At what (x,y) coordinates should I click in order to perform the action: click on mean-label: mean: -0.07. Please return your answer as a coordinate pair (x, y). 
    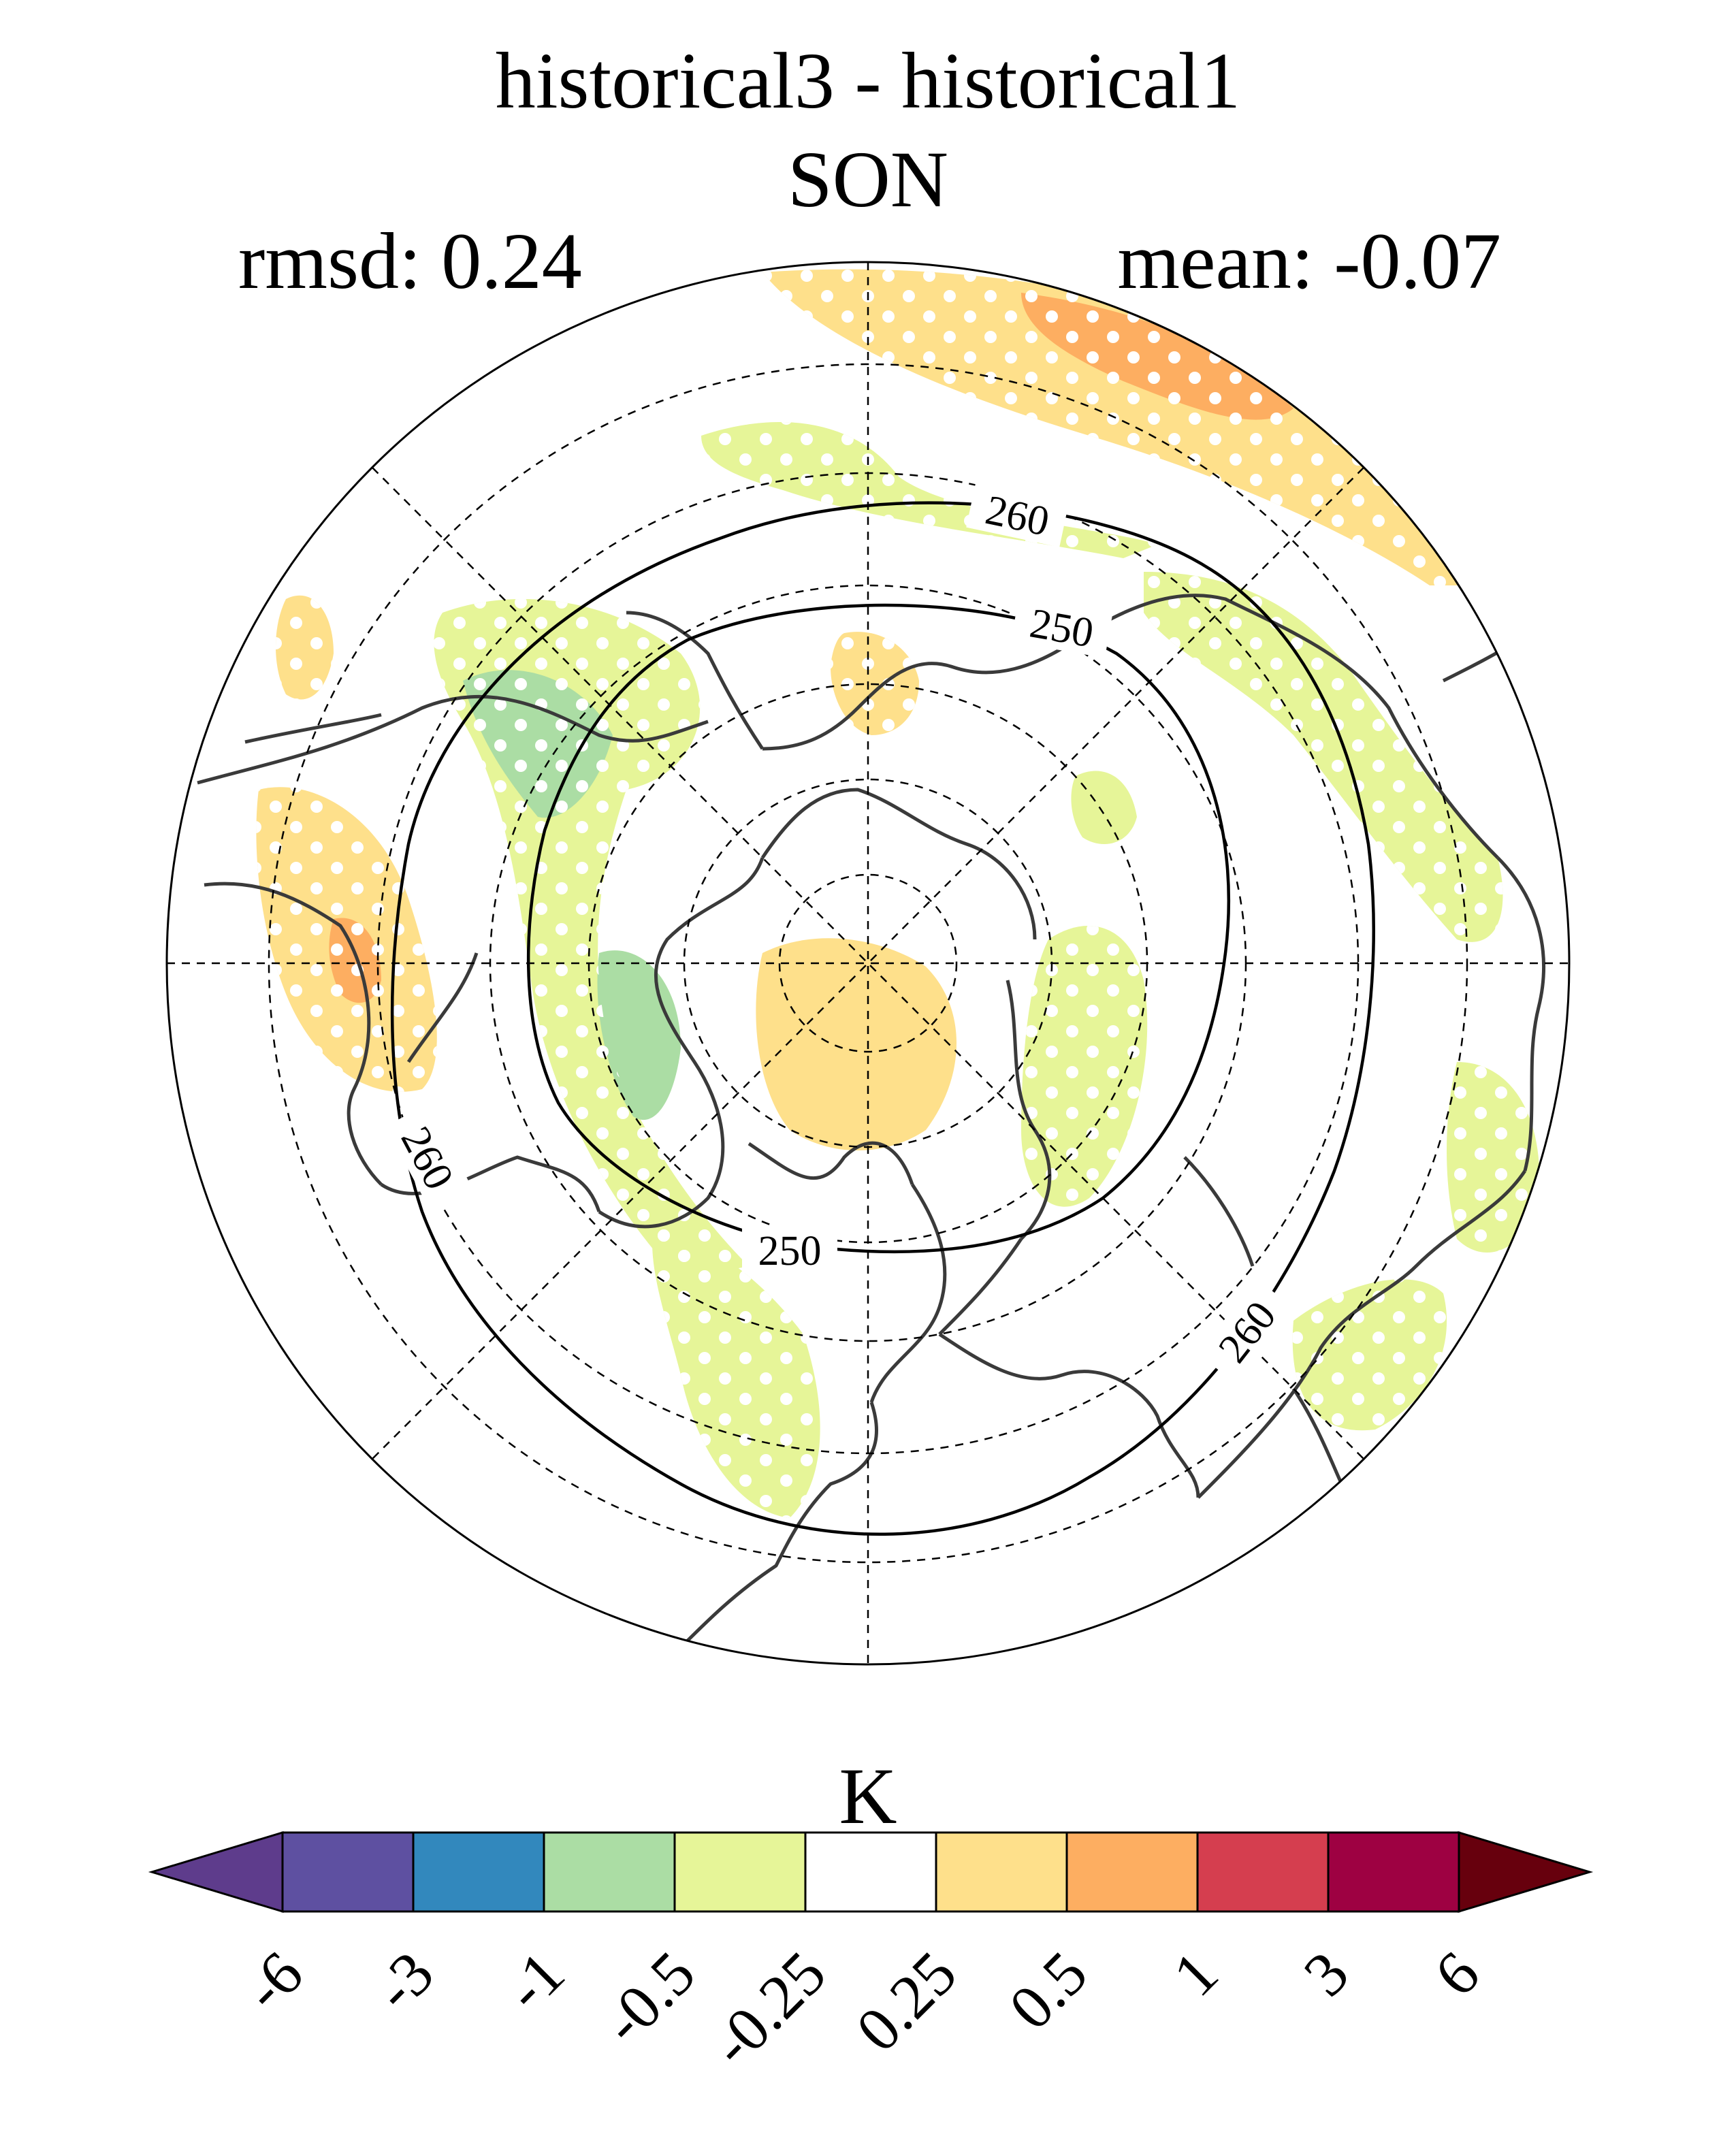
    Looking at the image, I should click on (1309, 261).